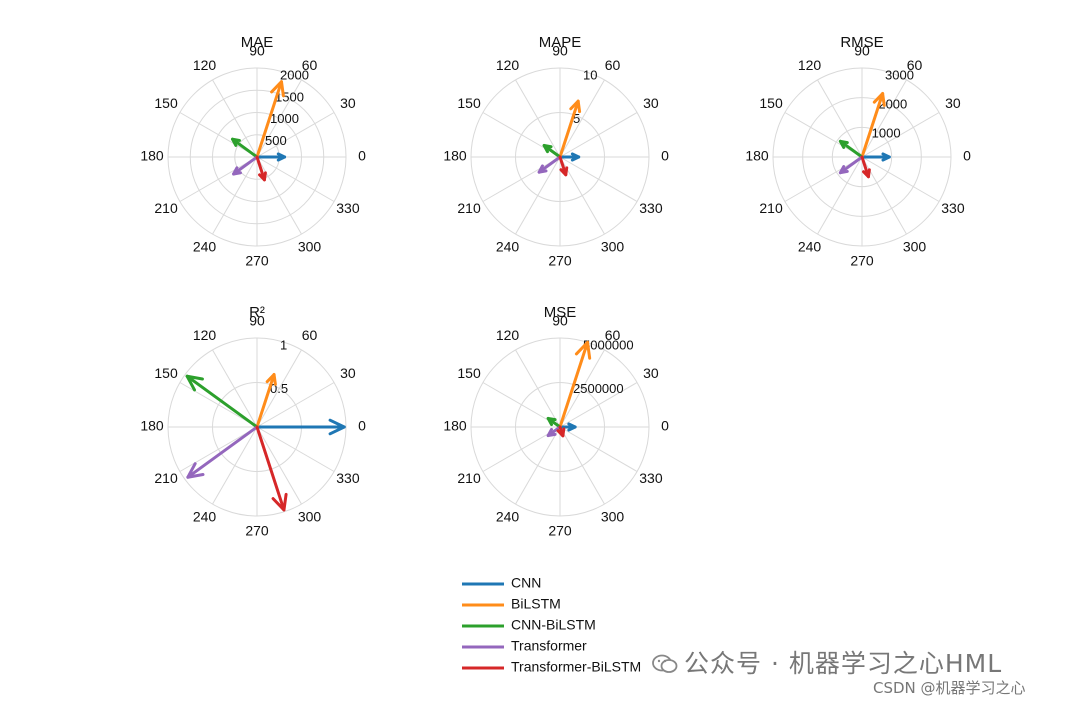  Describe the element at coordinates (560, 312) in the screenshot. I see `plot-title: MSE` at that location.